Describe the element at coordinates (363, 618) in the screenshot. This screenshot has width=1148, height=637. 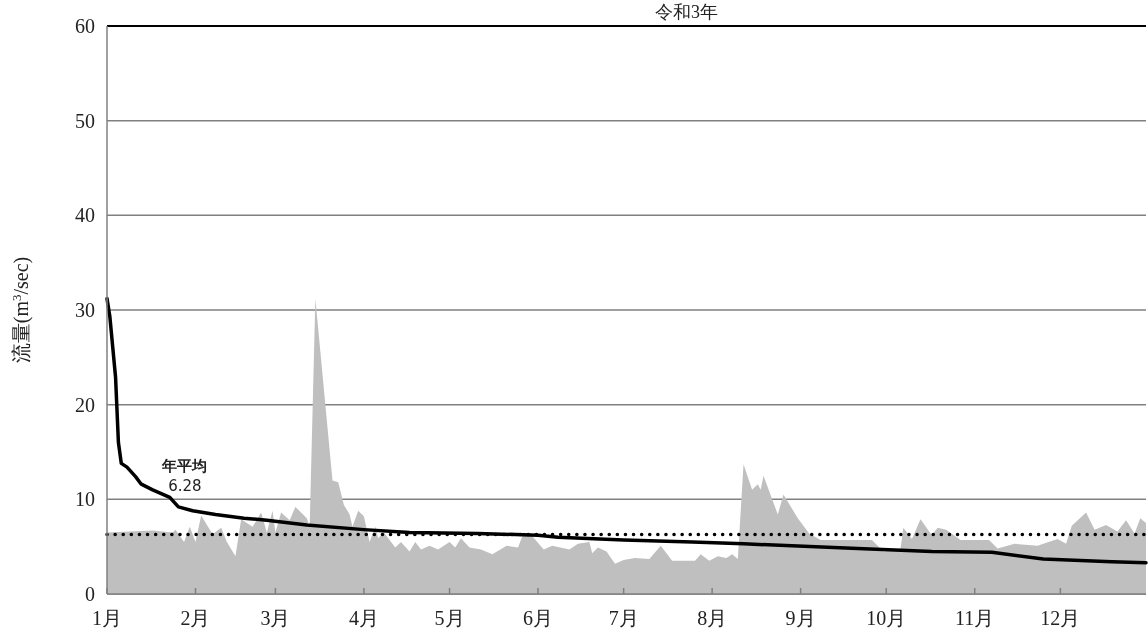
I see `x-tick-label: 4月` at that location.